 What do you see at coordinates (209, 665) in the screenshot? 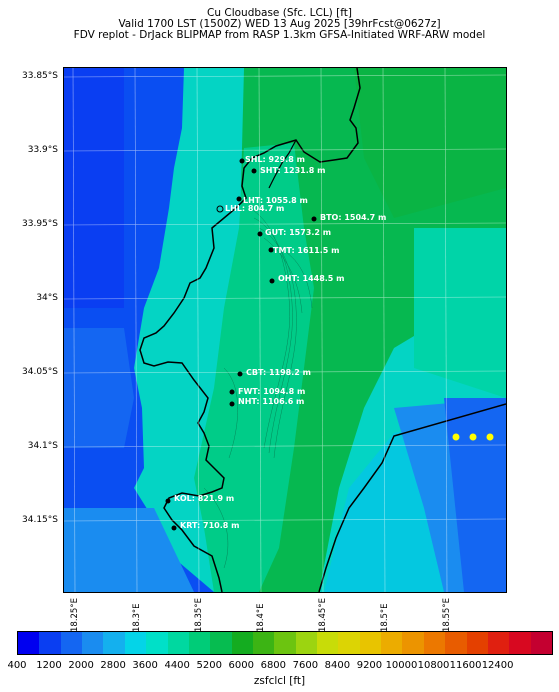
I see `colorbar-tick-label: 5200` at bounding box center [209, 665].